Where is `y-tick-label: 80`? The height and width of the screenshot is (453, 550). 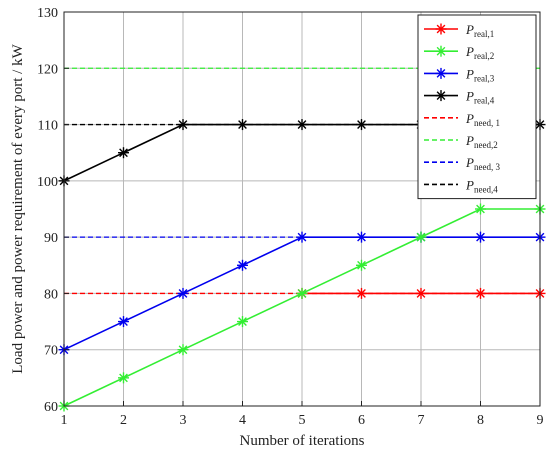 y-tick-label: 80 is located at coordinates (51, 294).